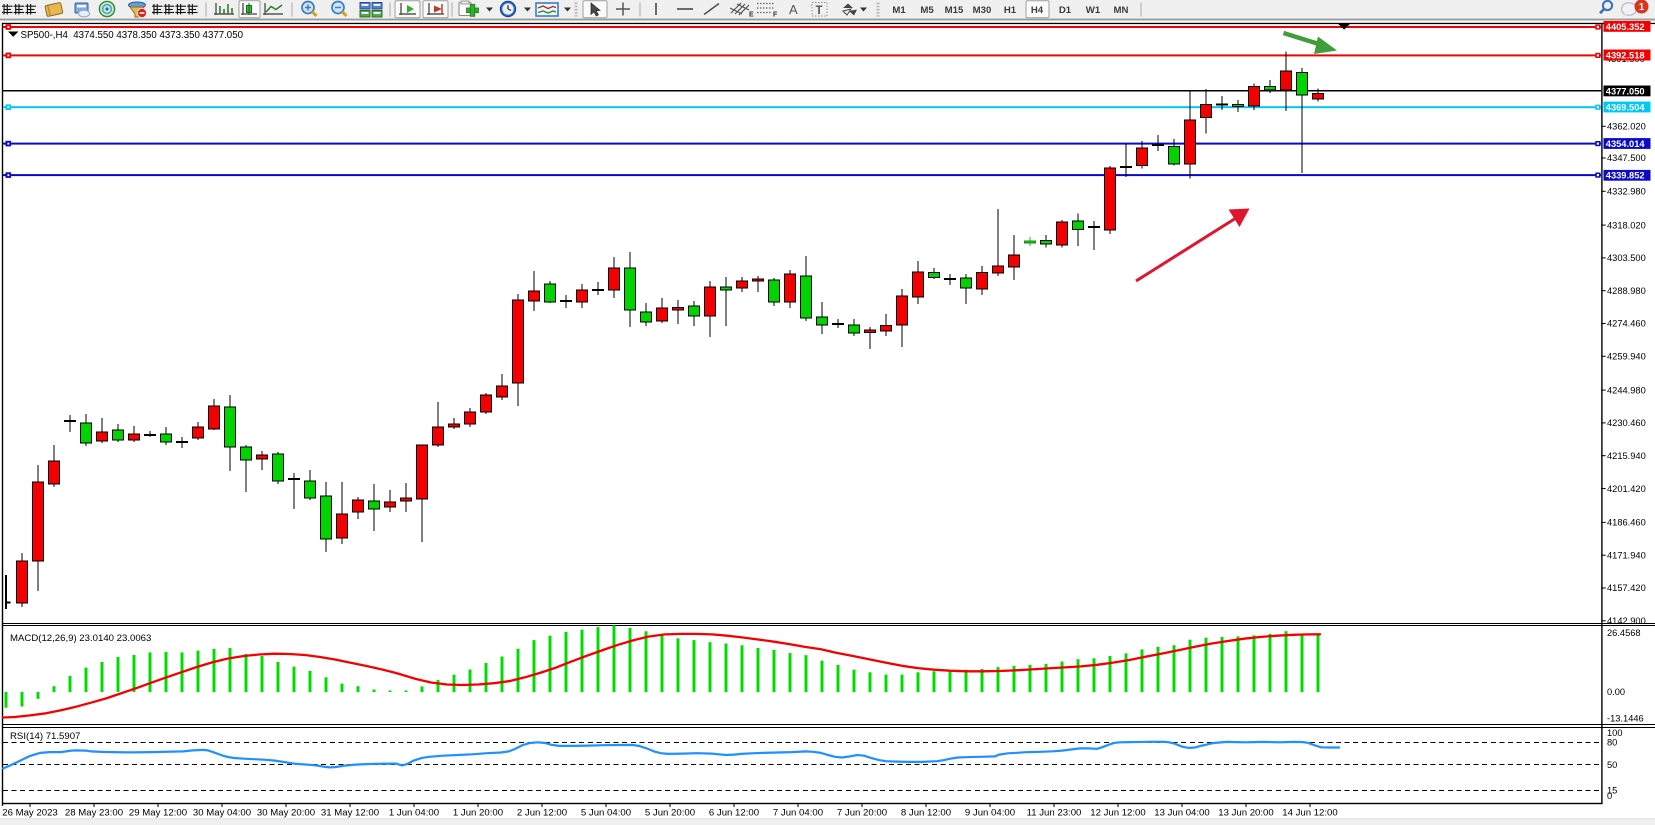  Describe the element at coordinates (29, 813) in the screenshot. I see `svg-text: 26 May 2023` at that location.